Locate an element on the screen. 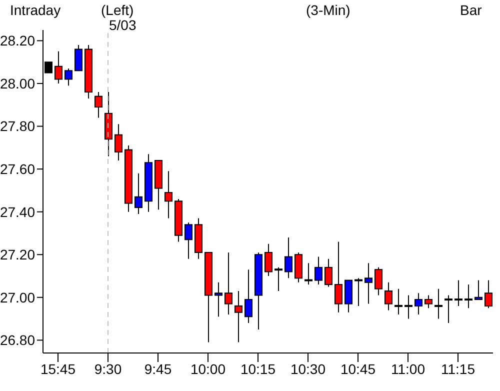 Image resolution: width=500 pixels, height=391 pixels. x-tick-label: 9:45 is located at coordinates (158, 368).